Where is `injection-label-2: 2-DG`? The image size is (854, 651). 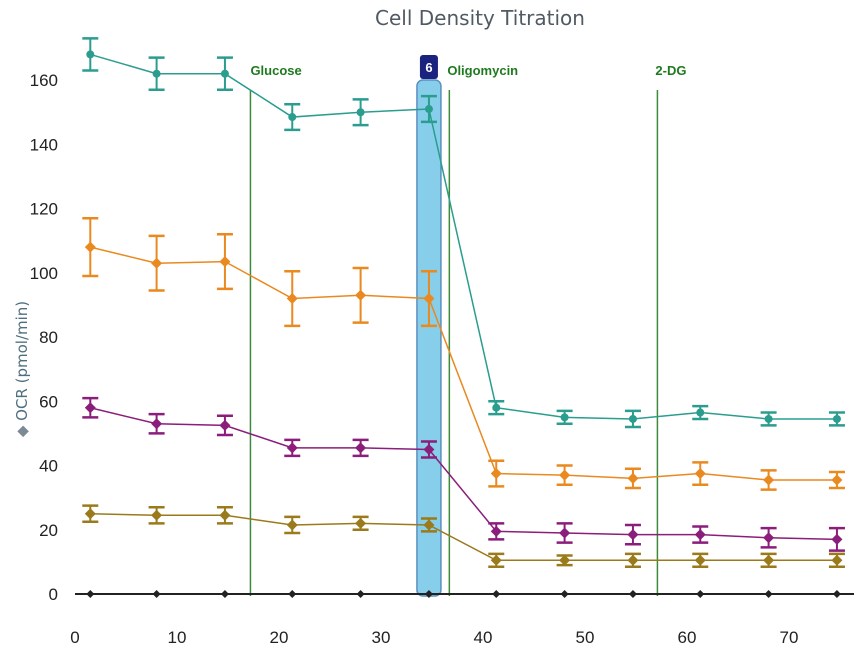
injection-label-2: 2-DG is located at coordinates (670, 70).